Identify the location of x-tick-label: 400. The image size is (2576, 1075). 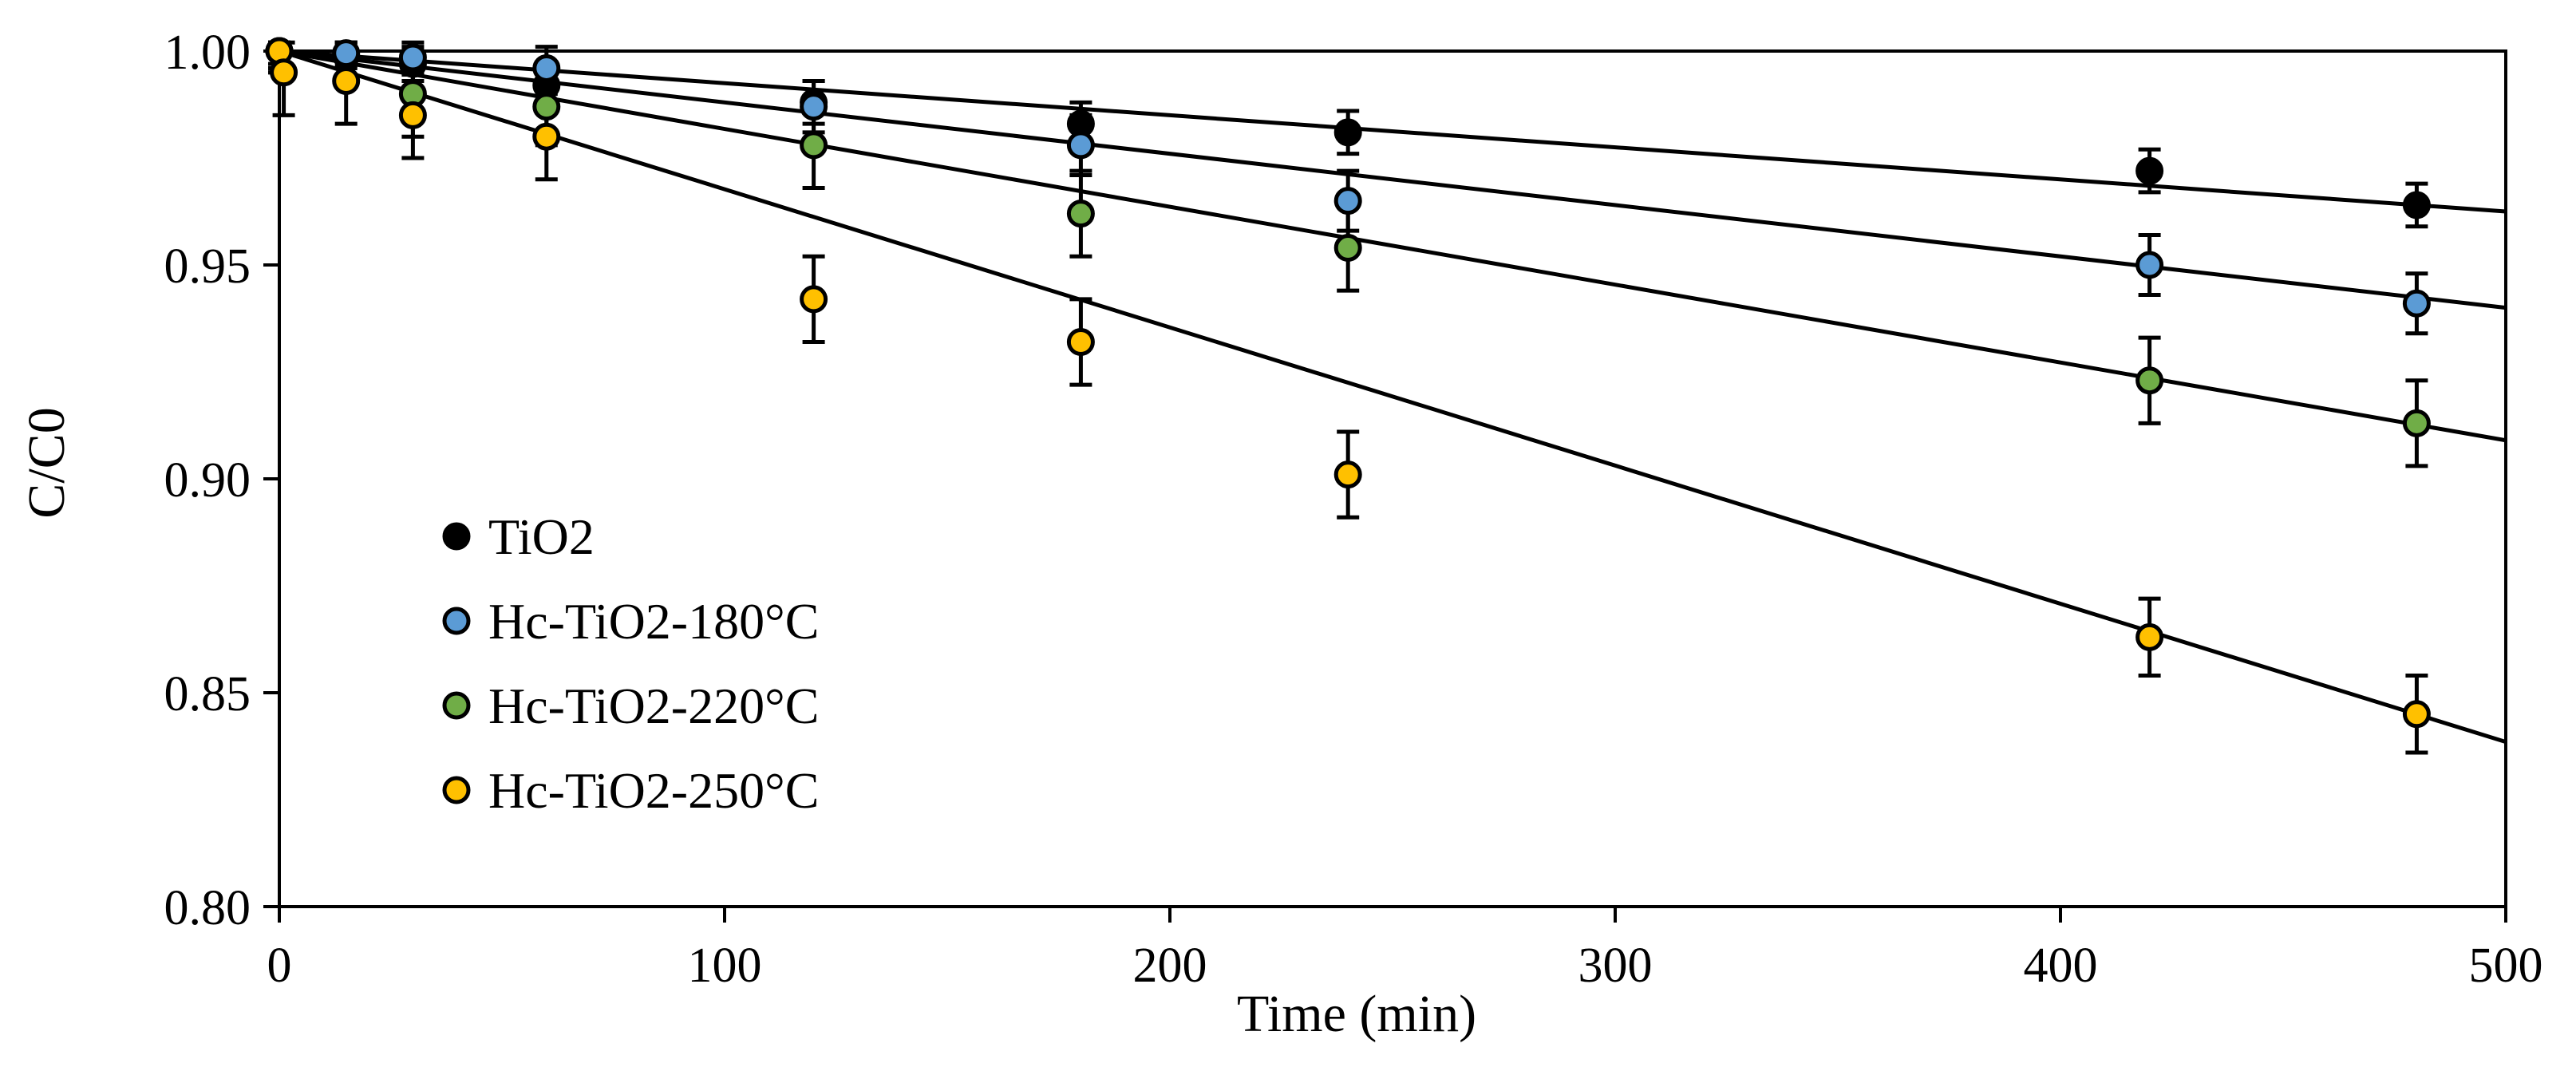
(2061, 966).